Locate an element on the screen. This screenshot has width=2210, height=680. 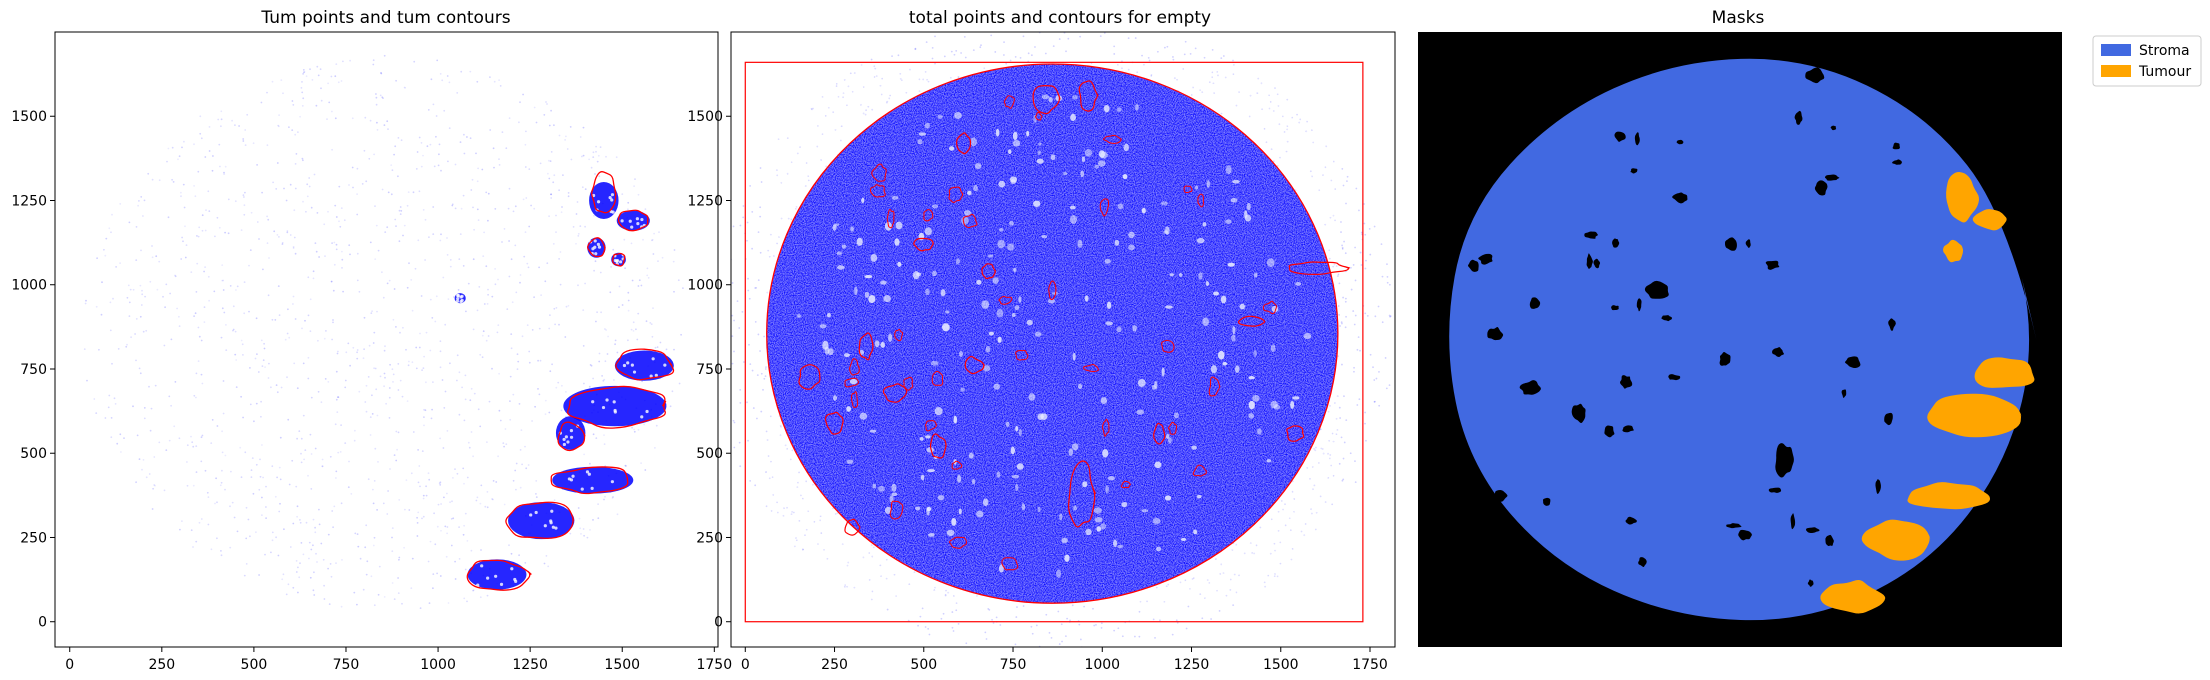
mask-hole is located at coordinates (1590, 261).